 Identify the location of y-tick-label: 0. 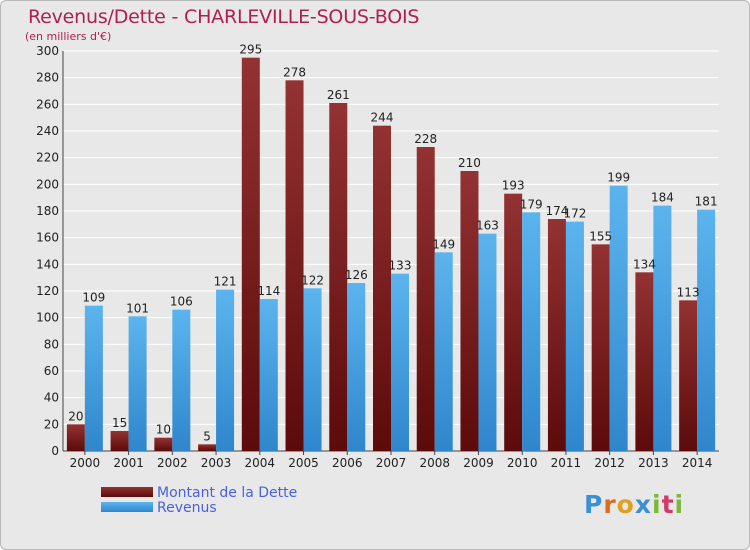
(55, 451).